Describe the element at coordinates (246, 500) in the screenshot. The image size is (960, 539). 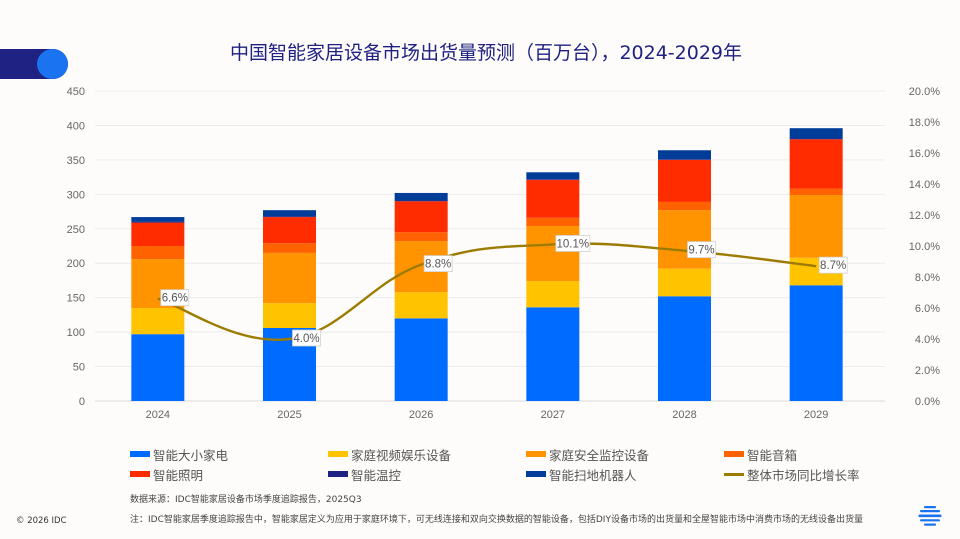
I see `source-text: 数据来源：IDC智能家居设备市场季度追踪报告，2025Q3` at that location.